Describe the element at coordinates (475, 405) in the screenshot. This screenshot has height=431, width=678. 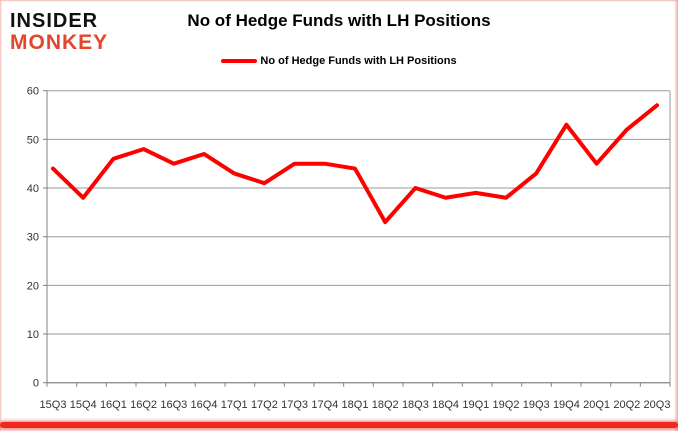
I see `x-tick-label: 19Q1` at that location.